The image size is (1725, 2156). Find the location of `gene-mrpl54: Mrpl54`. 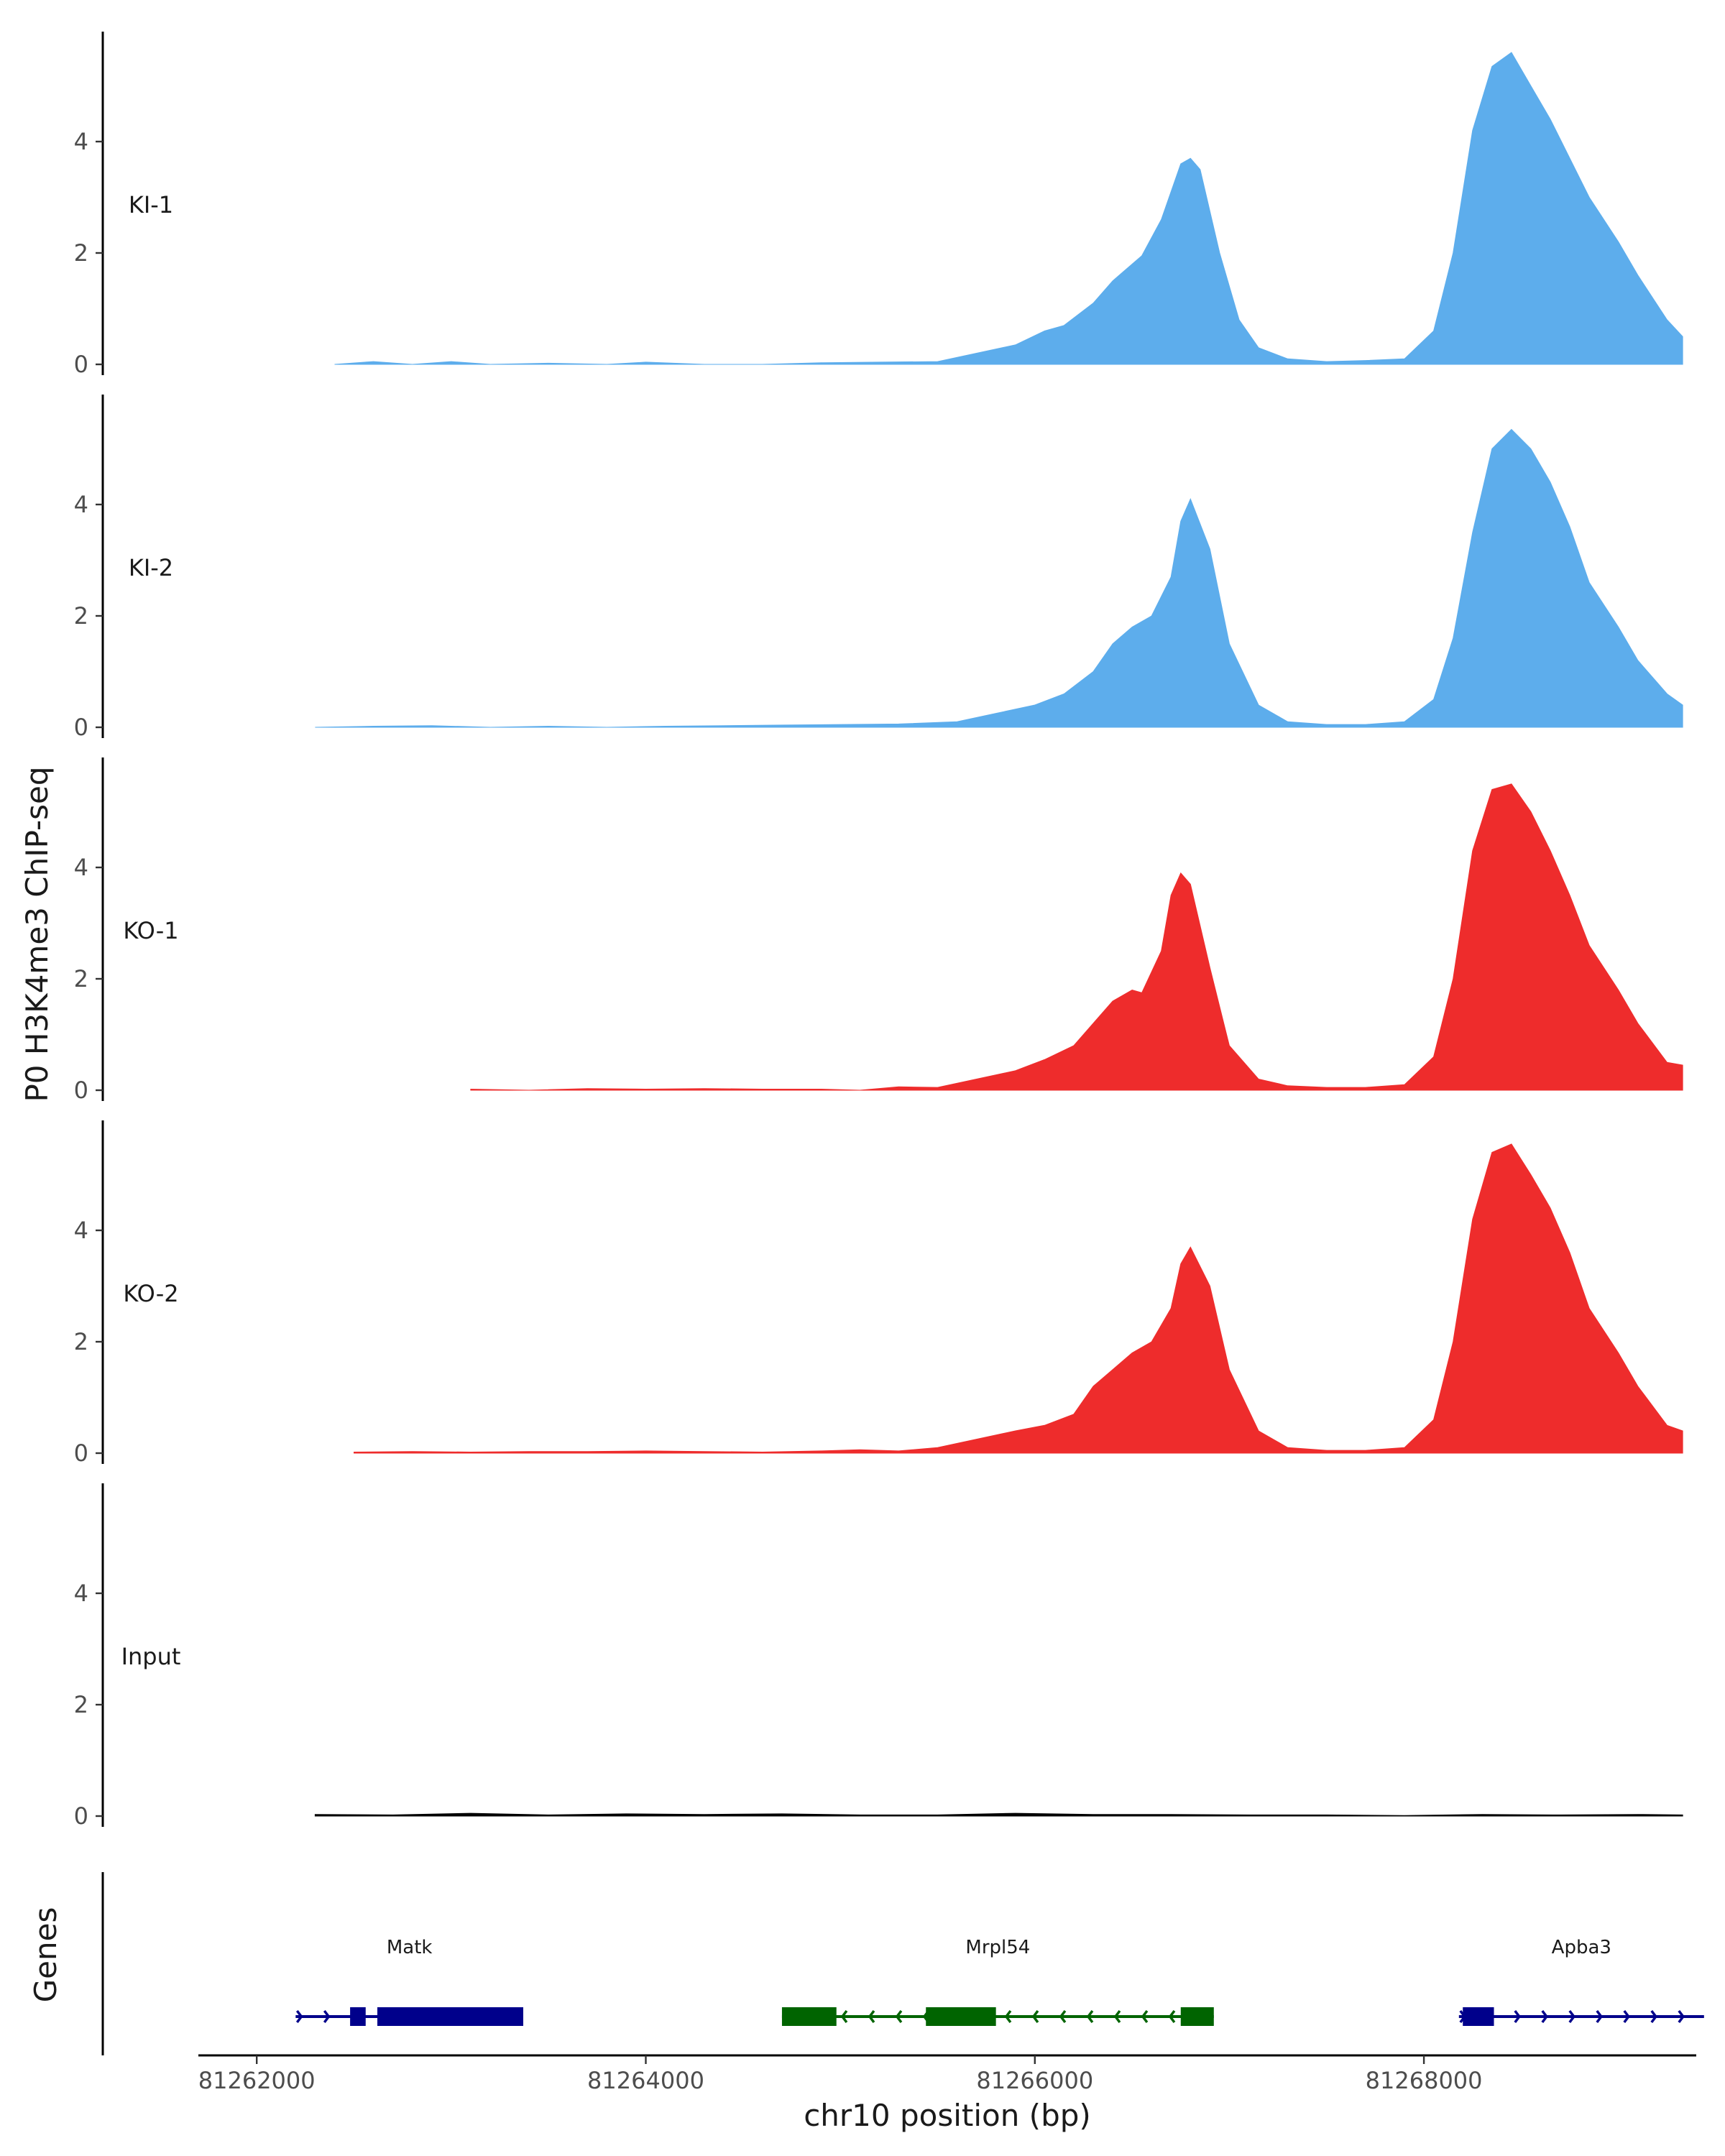

gene-mrpl54: Mrpl54 is located at coordinates (997, 1981).